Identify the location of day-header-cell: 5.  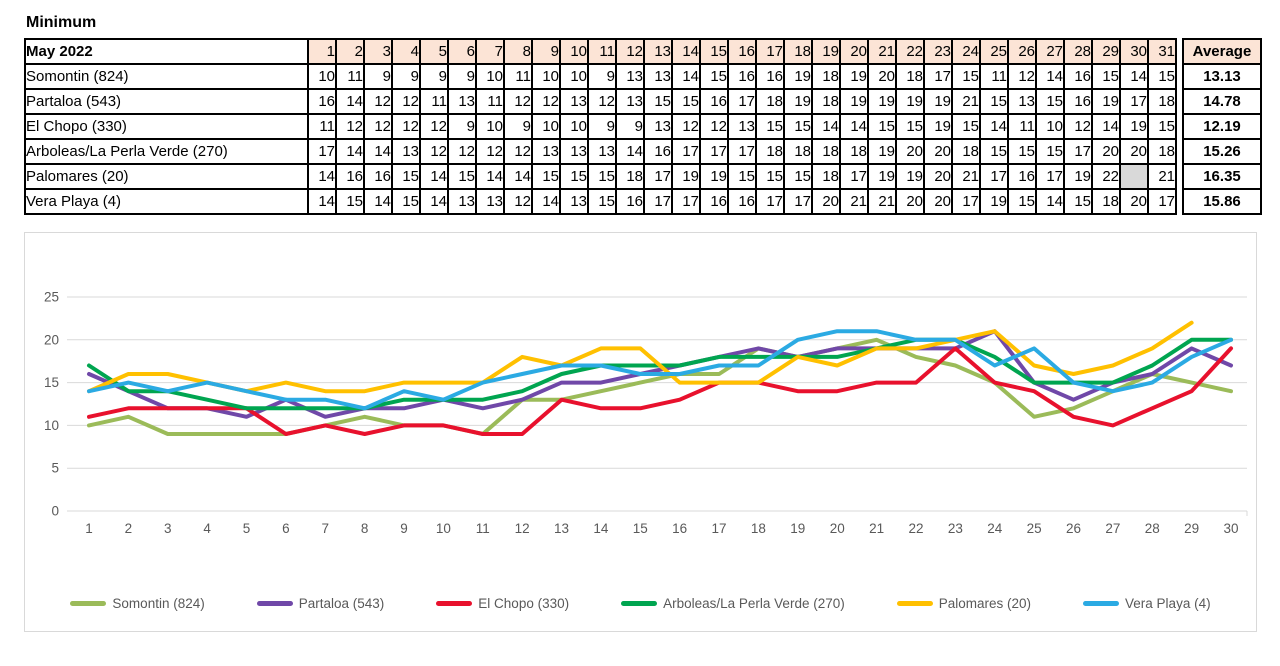
(434, 51).